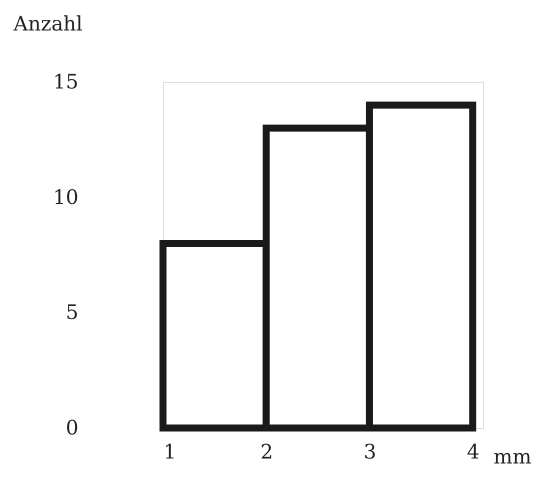 Image resolution: width=558 pixels, height=479 pixels. What do you see at coordinates (72, 428) in the screenshot?
I see `y-tick-label: 0` at bounding box center [72, 428].